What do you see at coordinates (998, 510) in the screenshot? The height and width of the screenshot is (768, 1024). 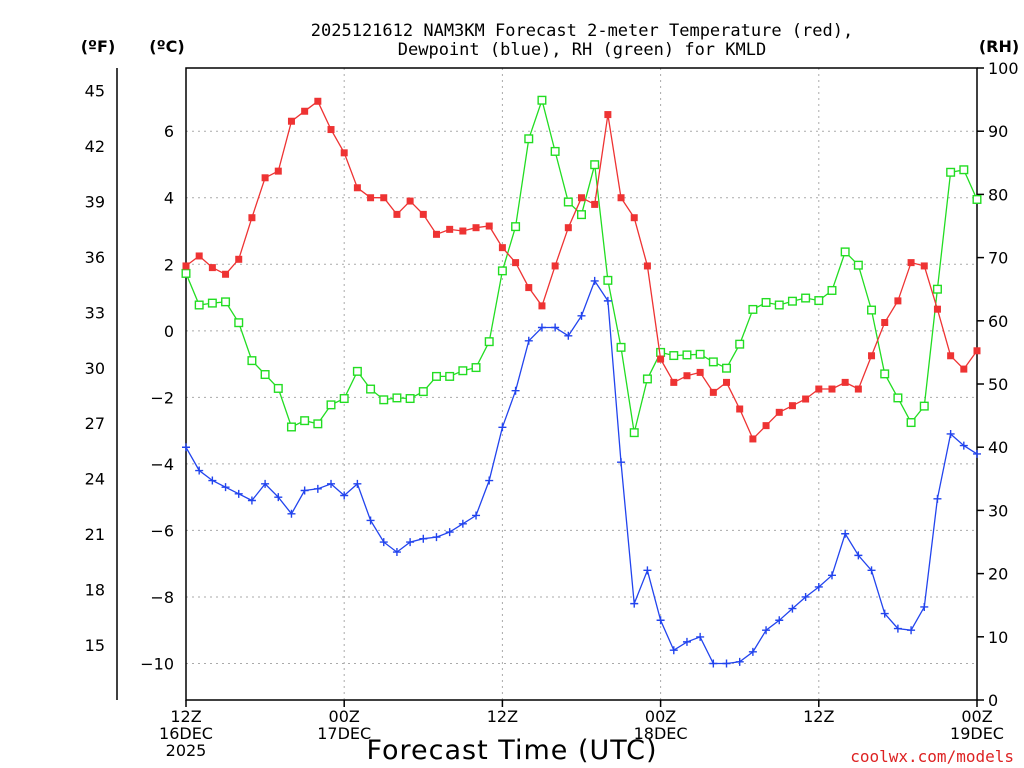 I see `rh-tick-label: 30` at bounding box center [998, 510].